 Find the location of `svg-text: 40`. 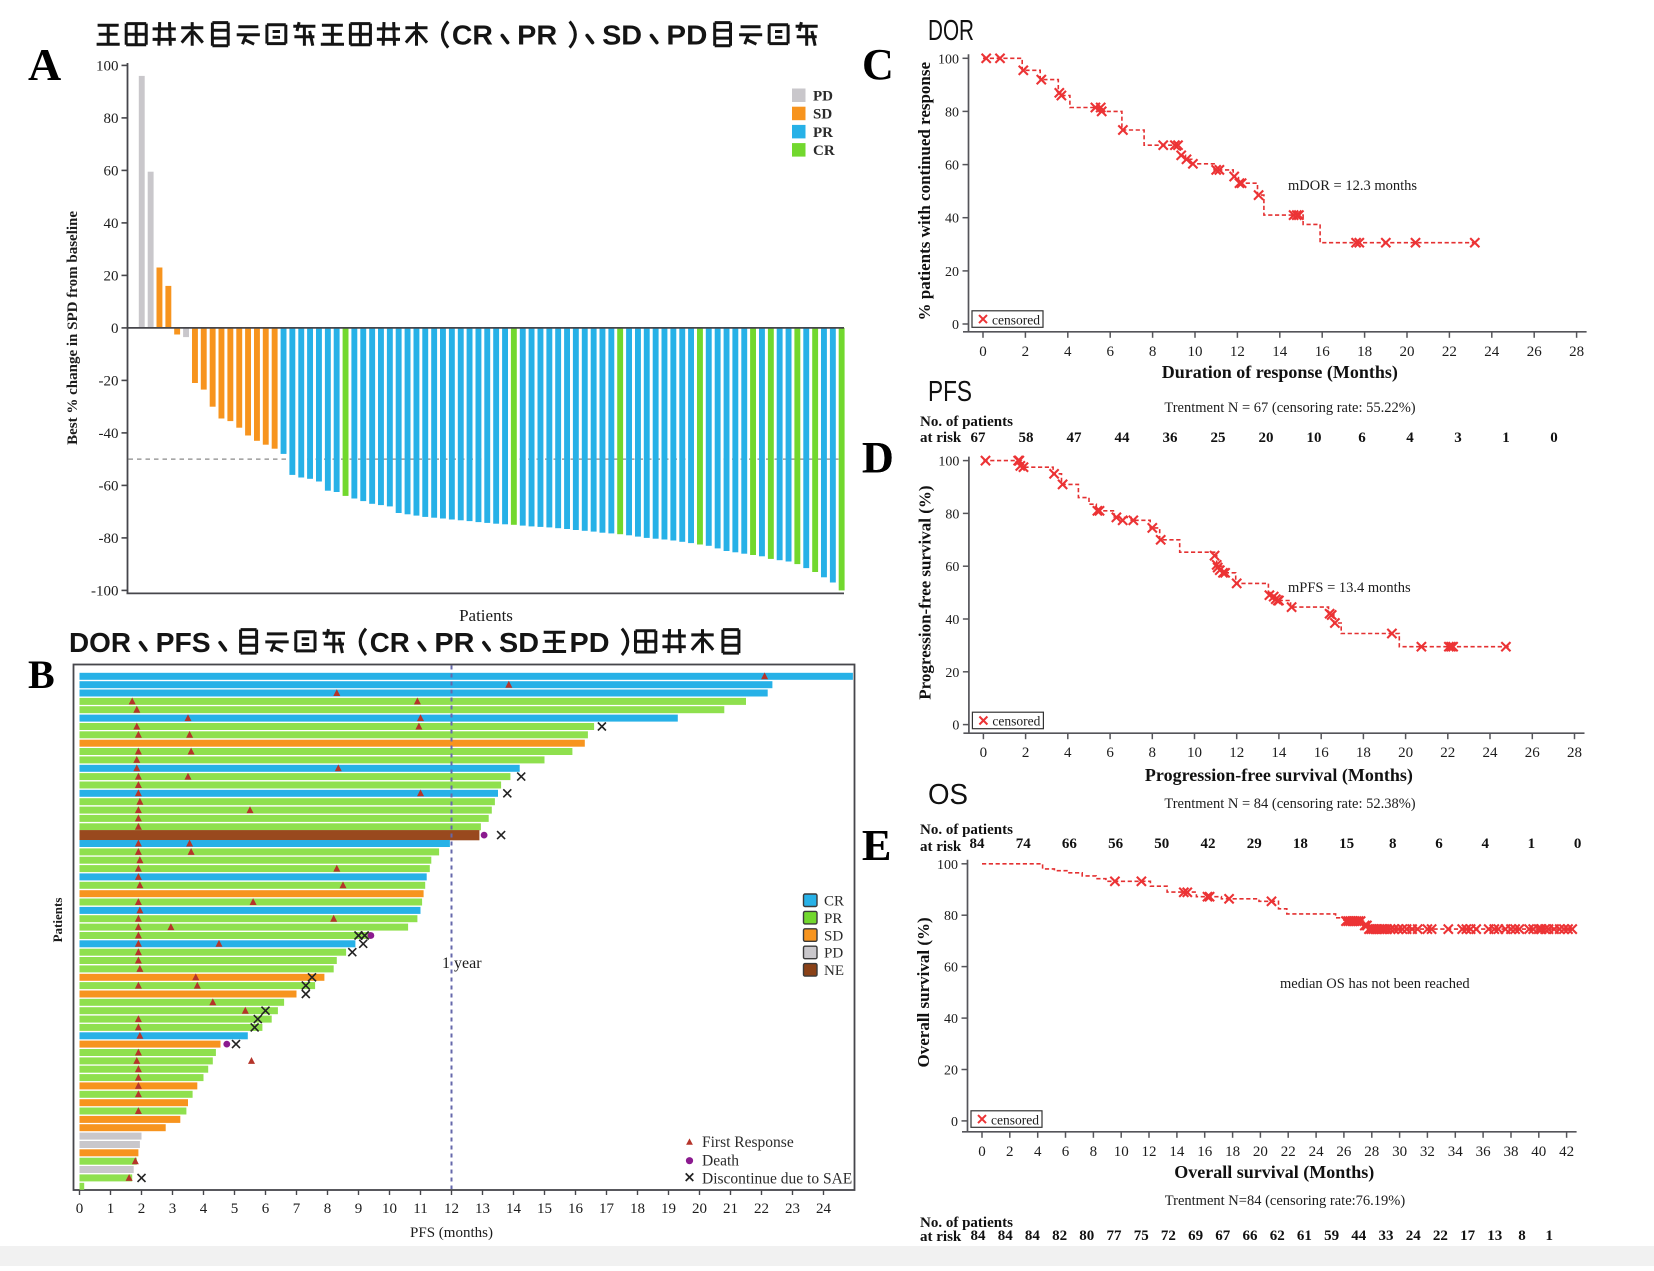

svg-text: 40 is located at coordinates (111, 224).